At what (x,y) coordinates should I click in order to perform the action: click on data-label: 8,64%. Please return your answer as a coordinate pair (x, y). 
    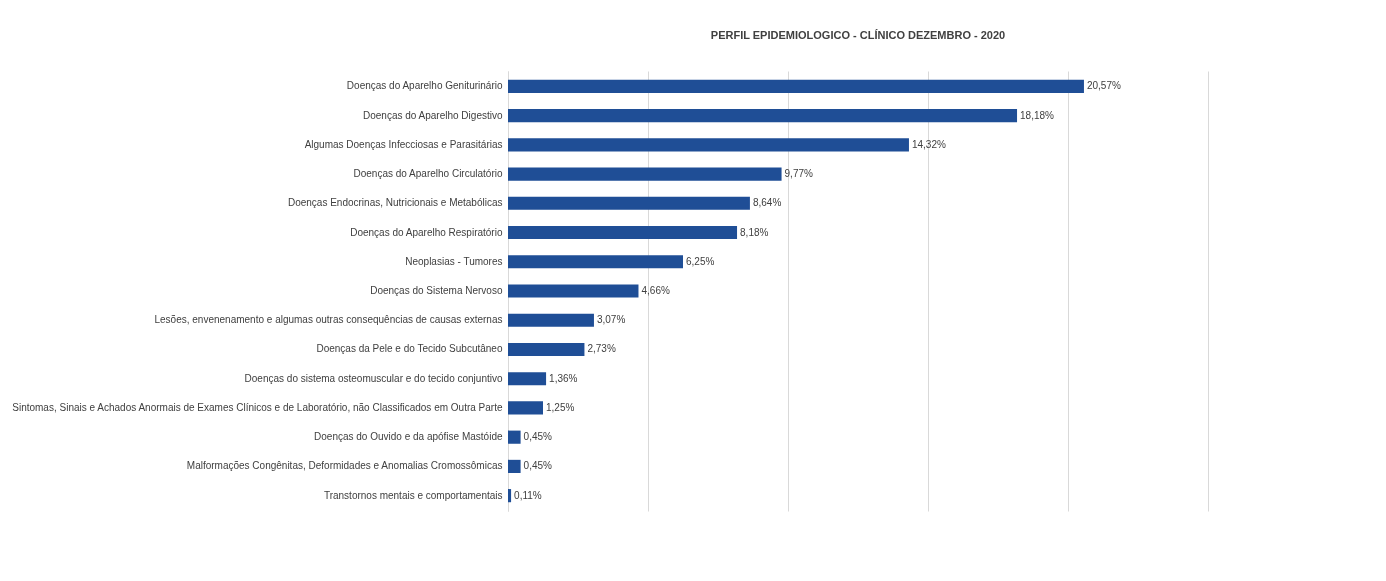
    Looking at the image, I should click on (767, 203).